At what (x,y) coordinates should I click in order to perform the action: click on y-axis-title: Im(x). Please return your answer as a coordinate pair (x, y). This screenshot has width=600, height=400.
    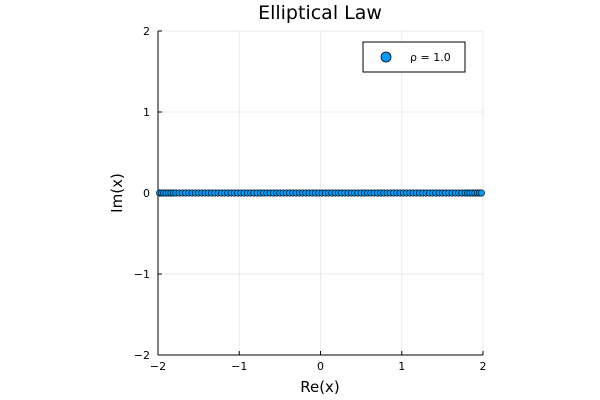
    Looking at the image, I should click on (117, 193).